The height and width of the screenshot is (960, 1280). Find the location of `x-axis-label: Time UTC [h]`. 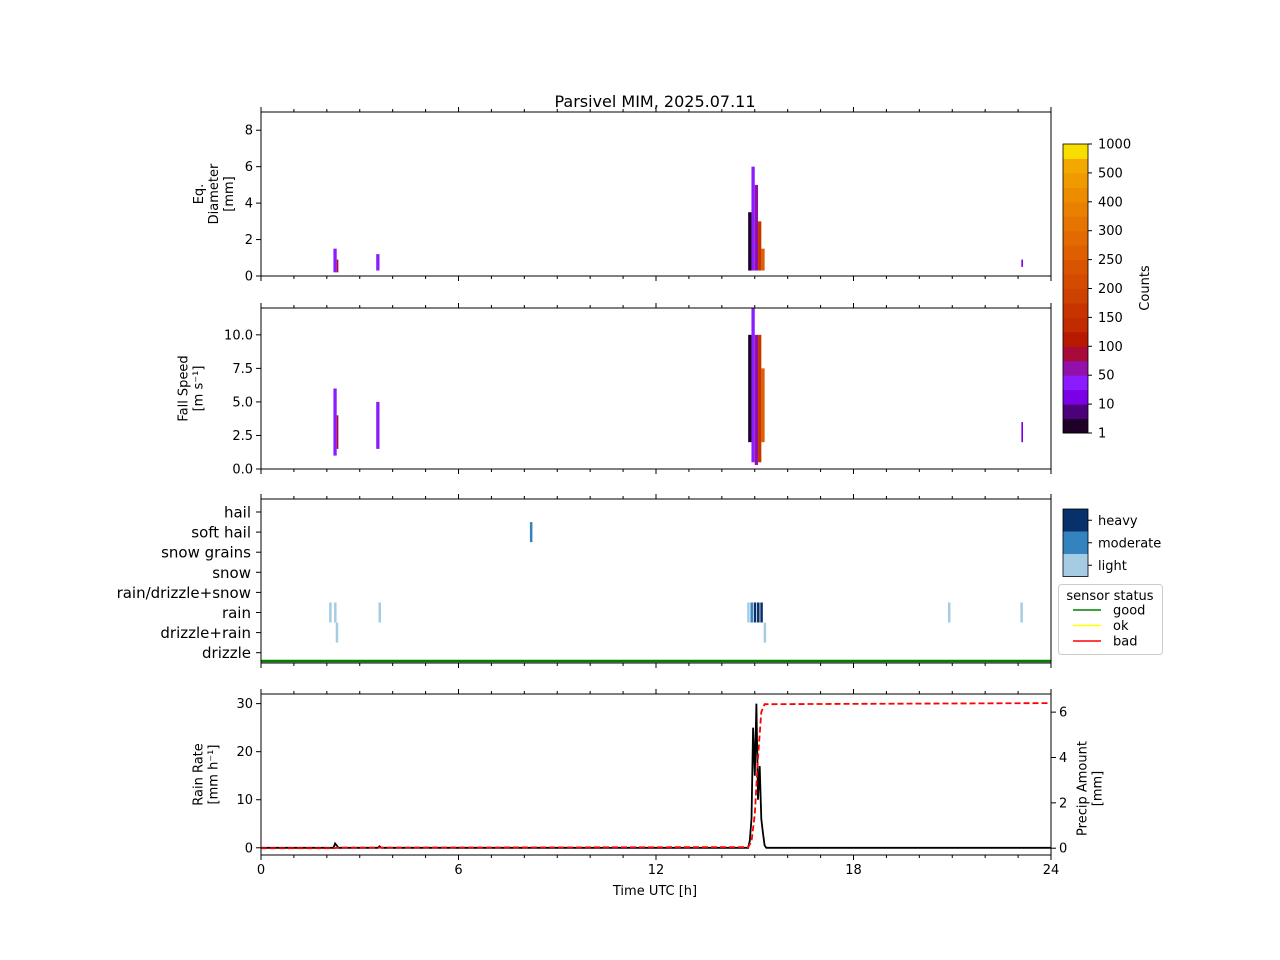

x-axis-label: Time UTC [h] is located at coordinates (654, 891).